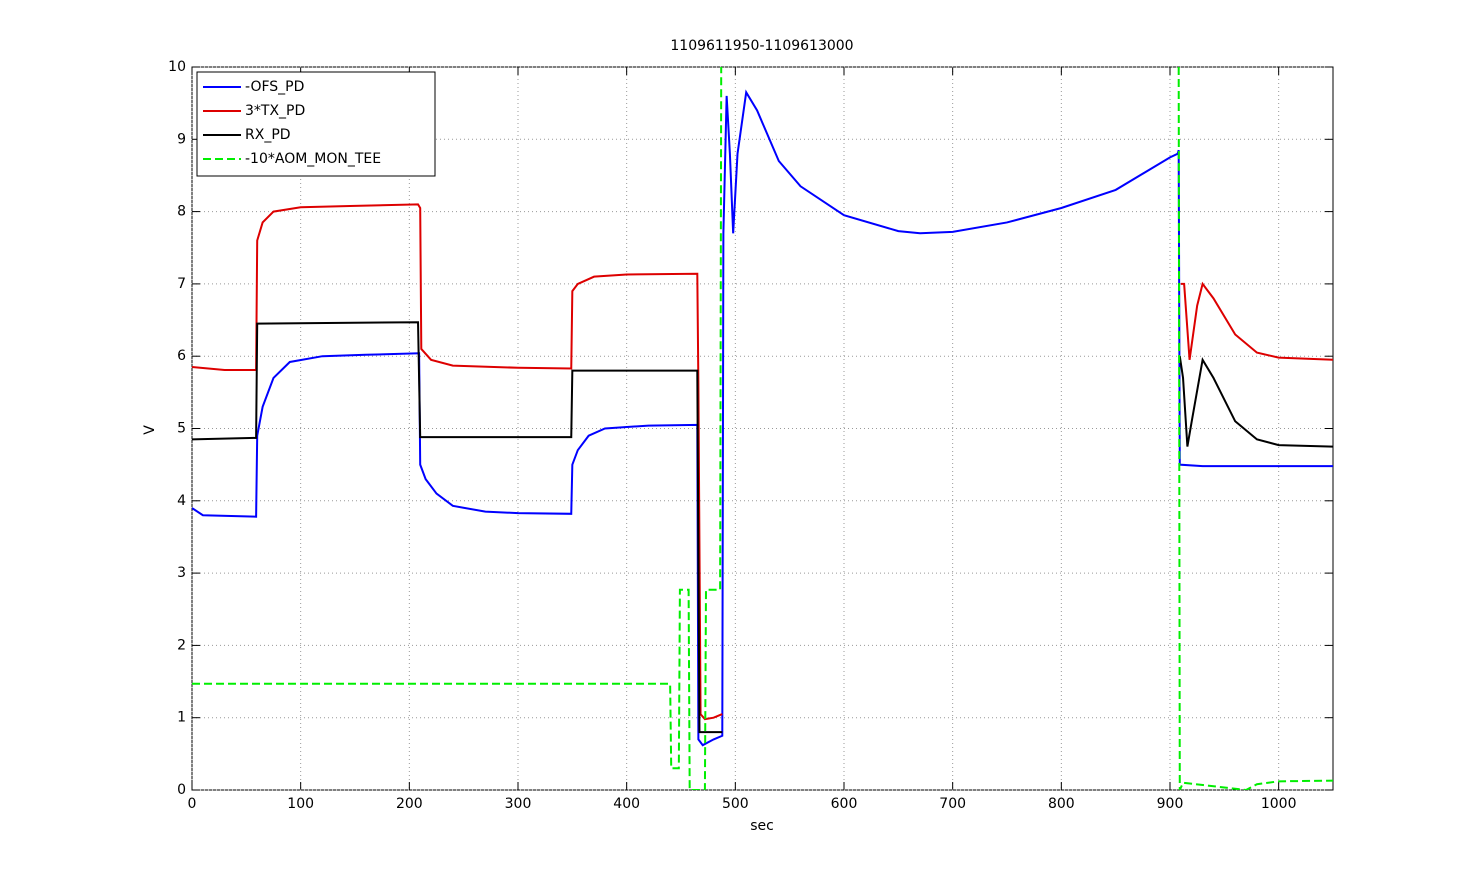 This screenshot has height=889, width=1473. Describe the element at coordinates (274, 87) in the screenshot. I see `legend-label: -OFS_PD` at that location.